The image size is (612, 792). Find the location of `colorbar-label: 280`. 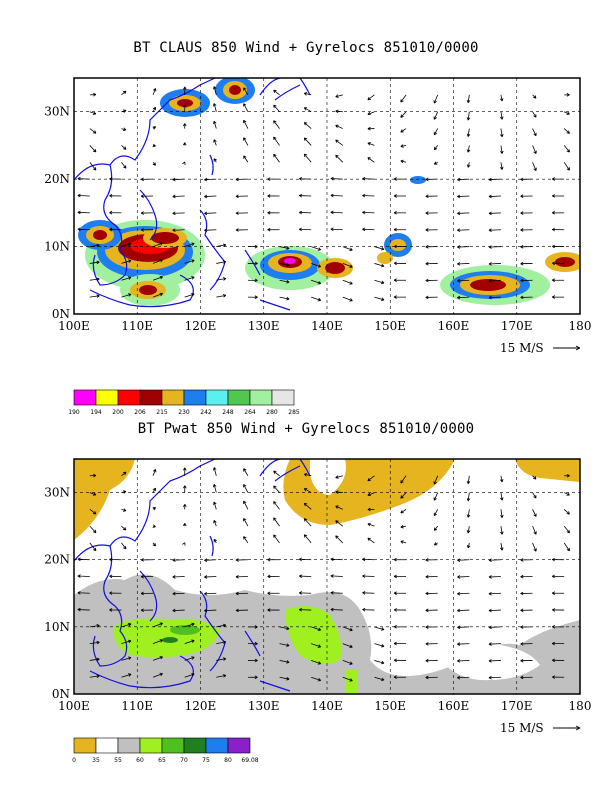

colorbar-label: 280 is located at coordinates (272, 412).